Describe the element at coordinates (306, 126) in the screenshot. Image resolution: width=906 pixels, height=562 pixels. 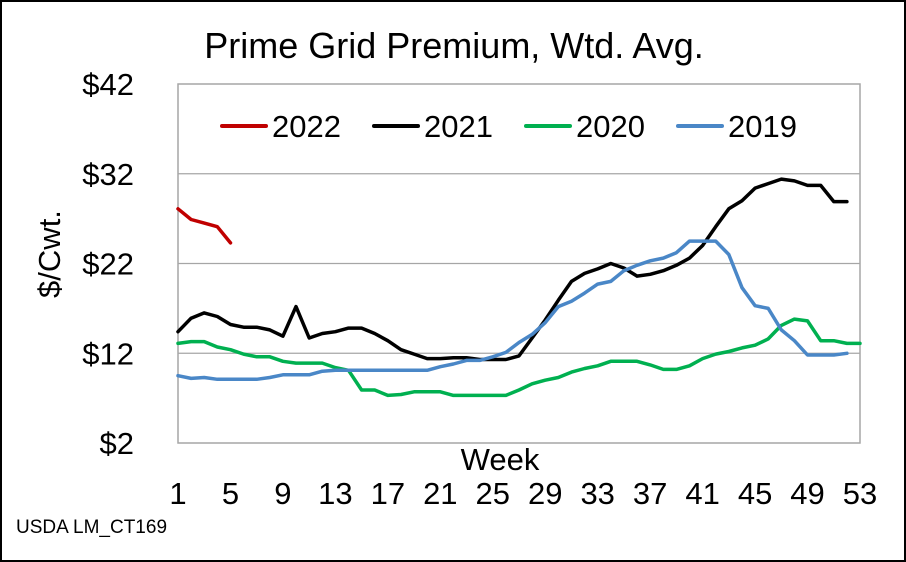
I see `legend-label-2022: 2022` at that location.